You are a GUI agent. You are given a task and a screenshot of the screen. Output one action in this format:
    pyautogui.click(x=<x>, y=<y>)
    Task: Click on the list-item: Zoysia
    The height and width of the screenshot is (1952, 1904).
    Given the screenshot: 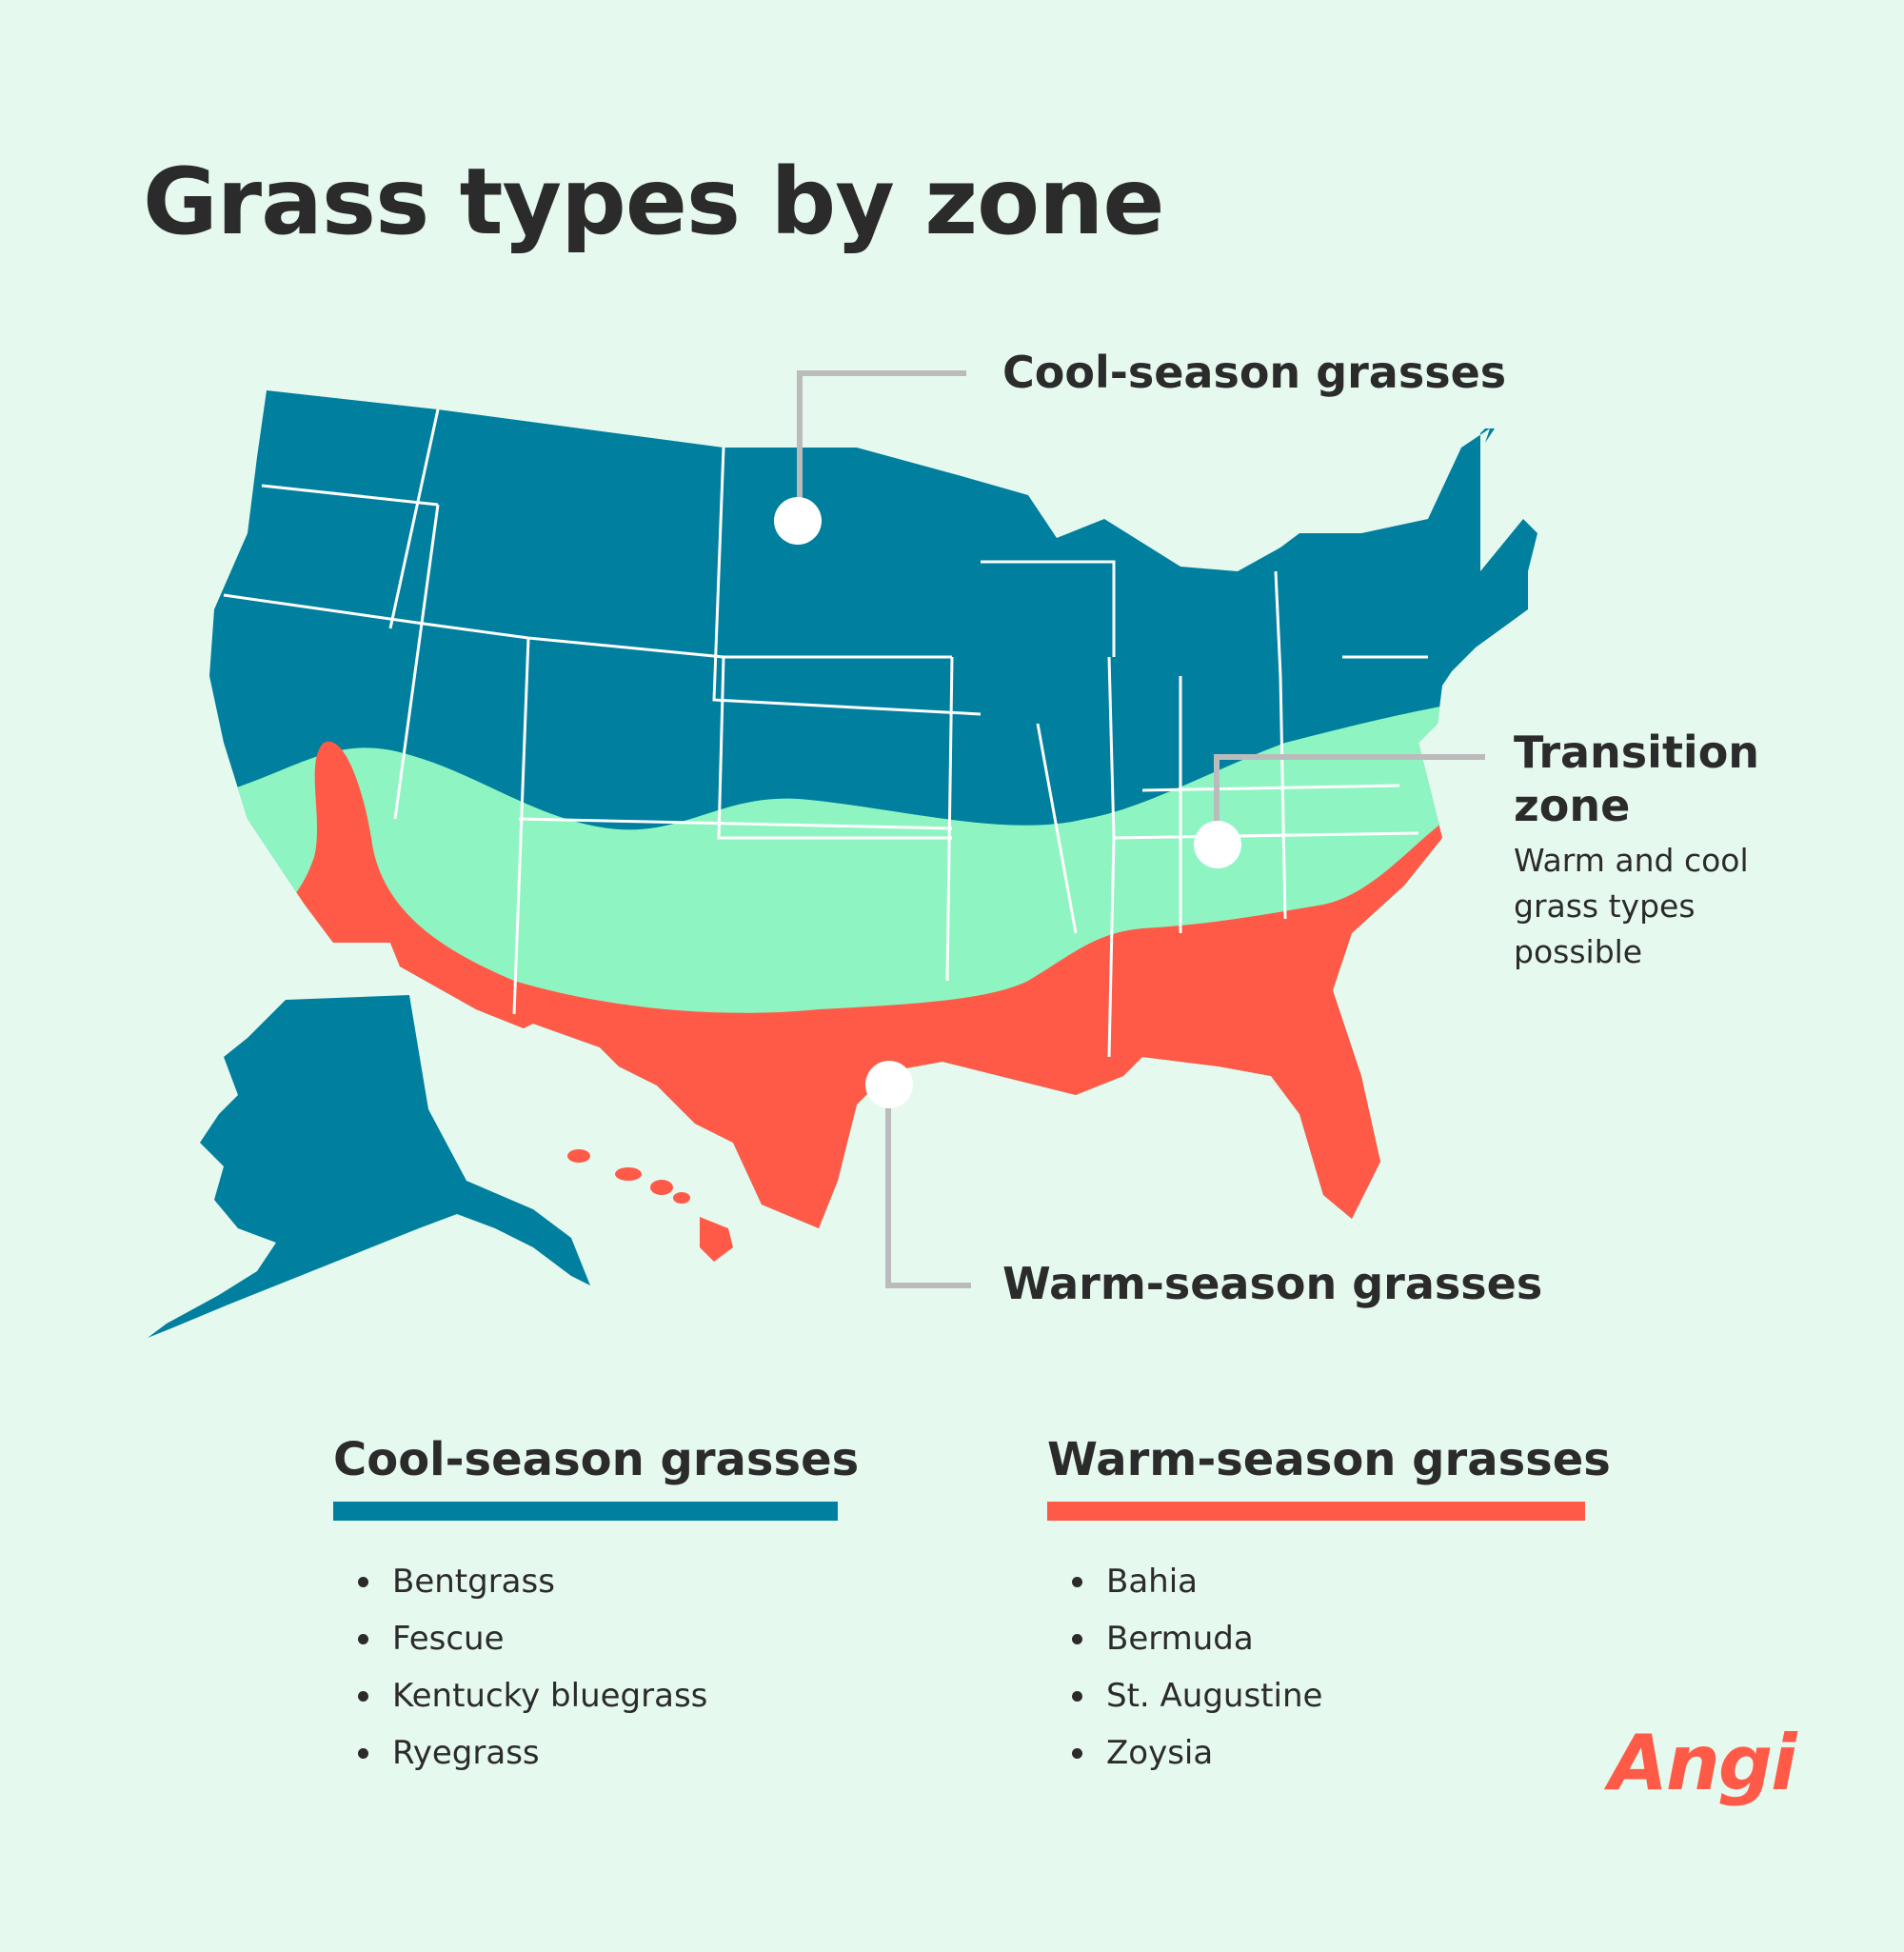 What is the action you would take?
    pyautogui.click(x=1328, y=1753)
    